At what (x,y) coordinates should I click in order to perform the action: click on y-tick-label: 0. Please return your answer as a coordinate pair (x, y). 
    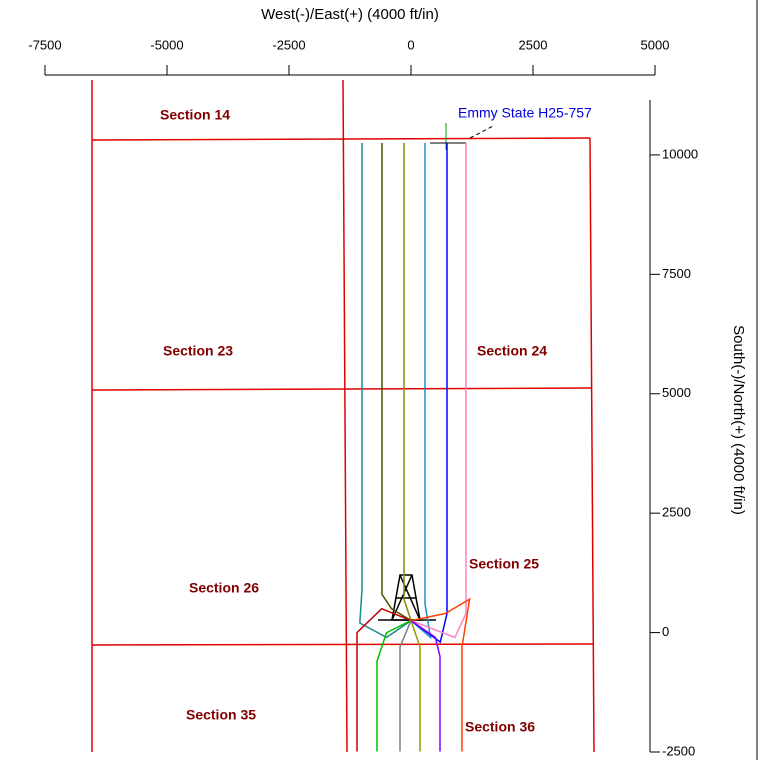
    Looking at the image, I should click on (665, 631).